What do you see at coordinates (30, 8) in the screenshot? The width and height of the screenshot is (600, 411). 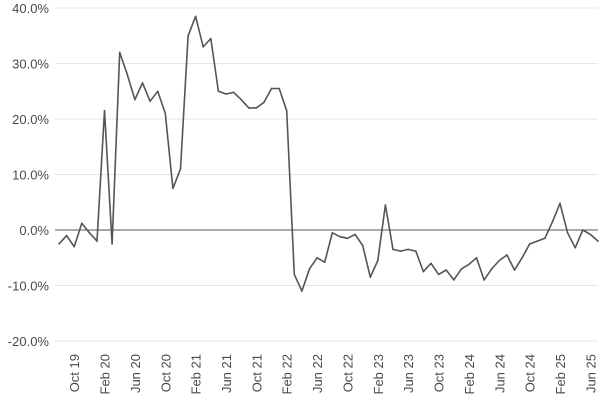 I see `y-tick-label: 40.0%` at bounding box center [30, 8].